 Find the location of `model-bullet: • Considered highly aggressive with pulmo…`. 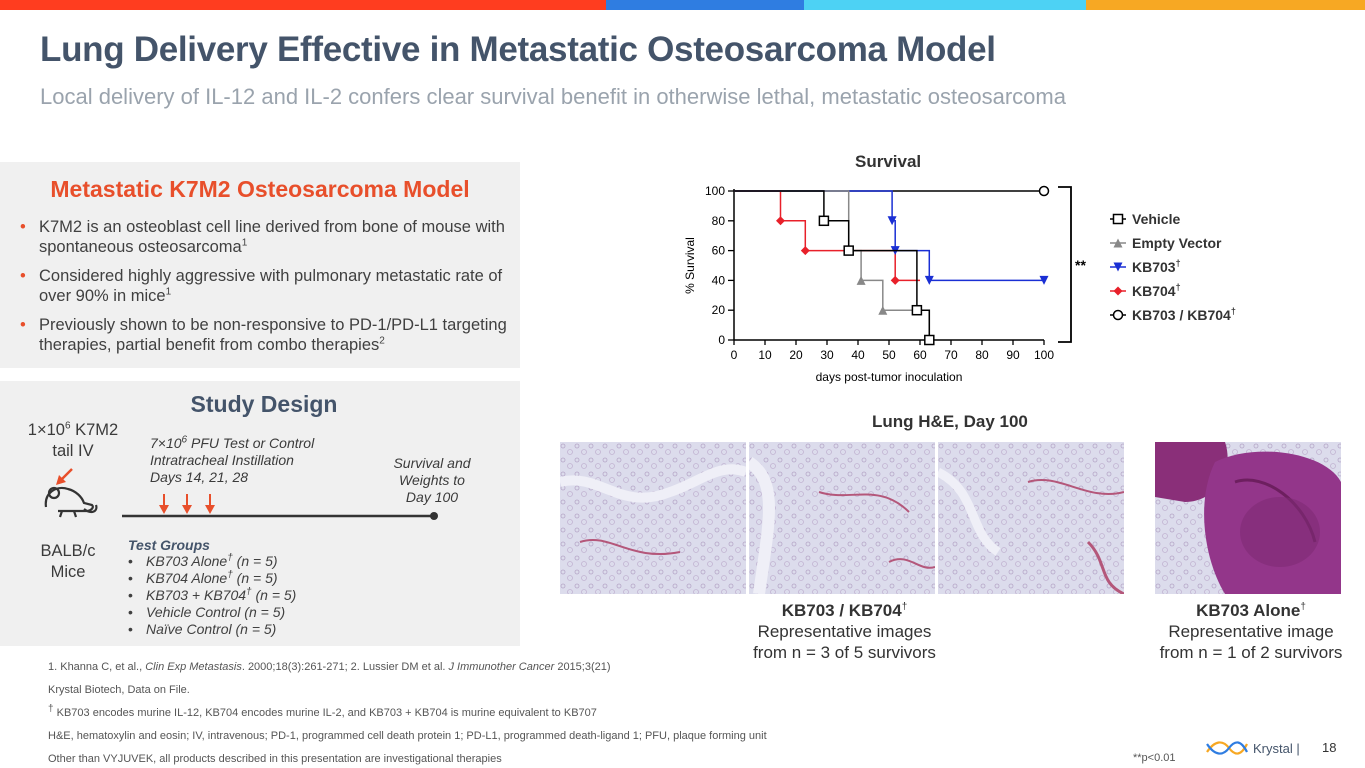

model-bullet: • Considered highly aggressive with pulmo… is located at coordinates (265, 286).